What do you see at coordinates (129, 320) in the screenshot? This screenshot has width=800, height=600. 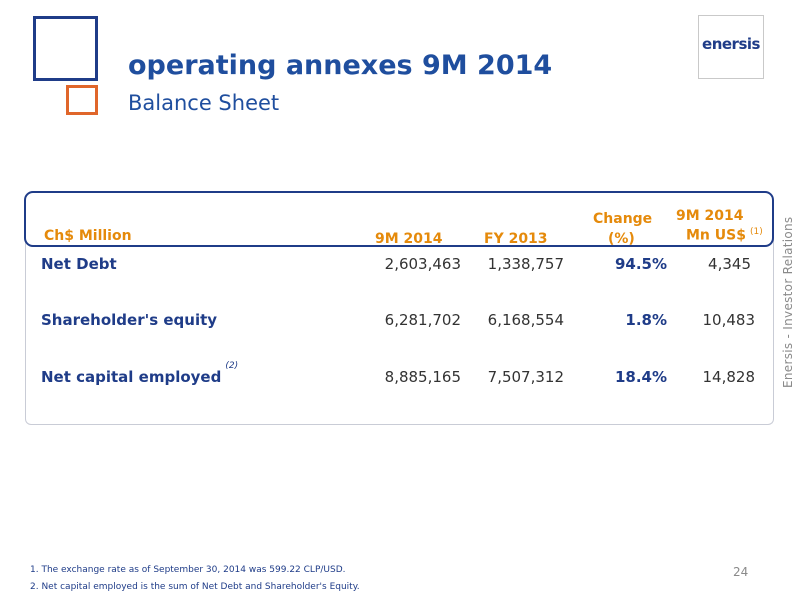 I see `row-label-shareholders-equity: Shareholder's equity` at bounding box center [129, 320].